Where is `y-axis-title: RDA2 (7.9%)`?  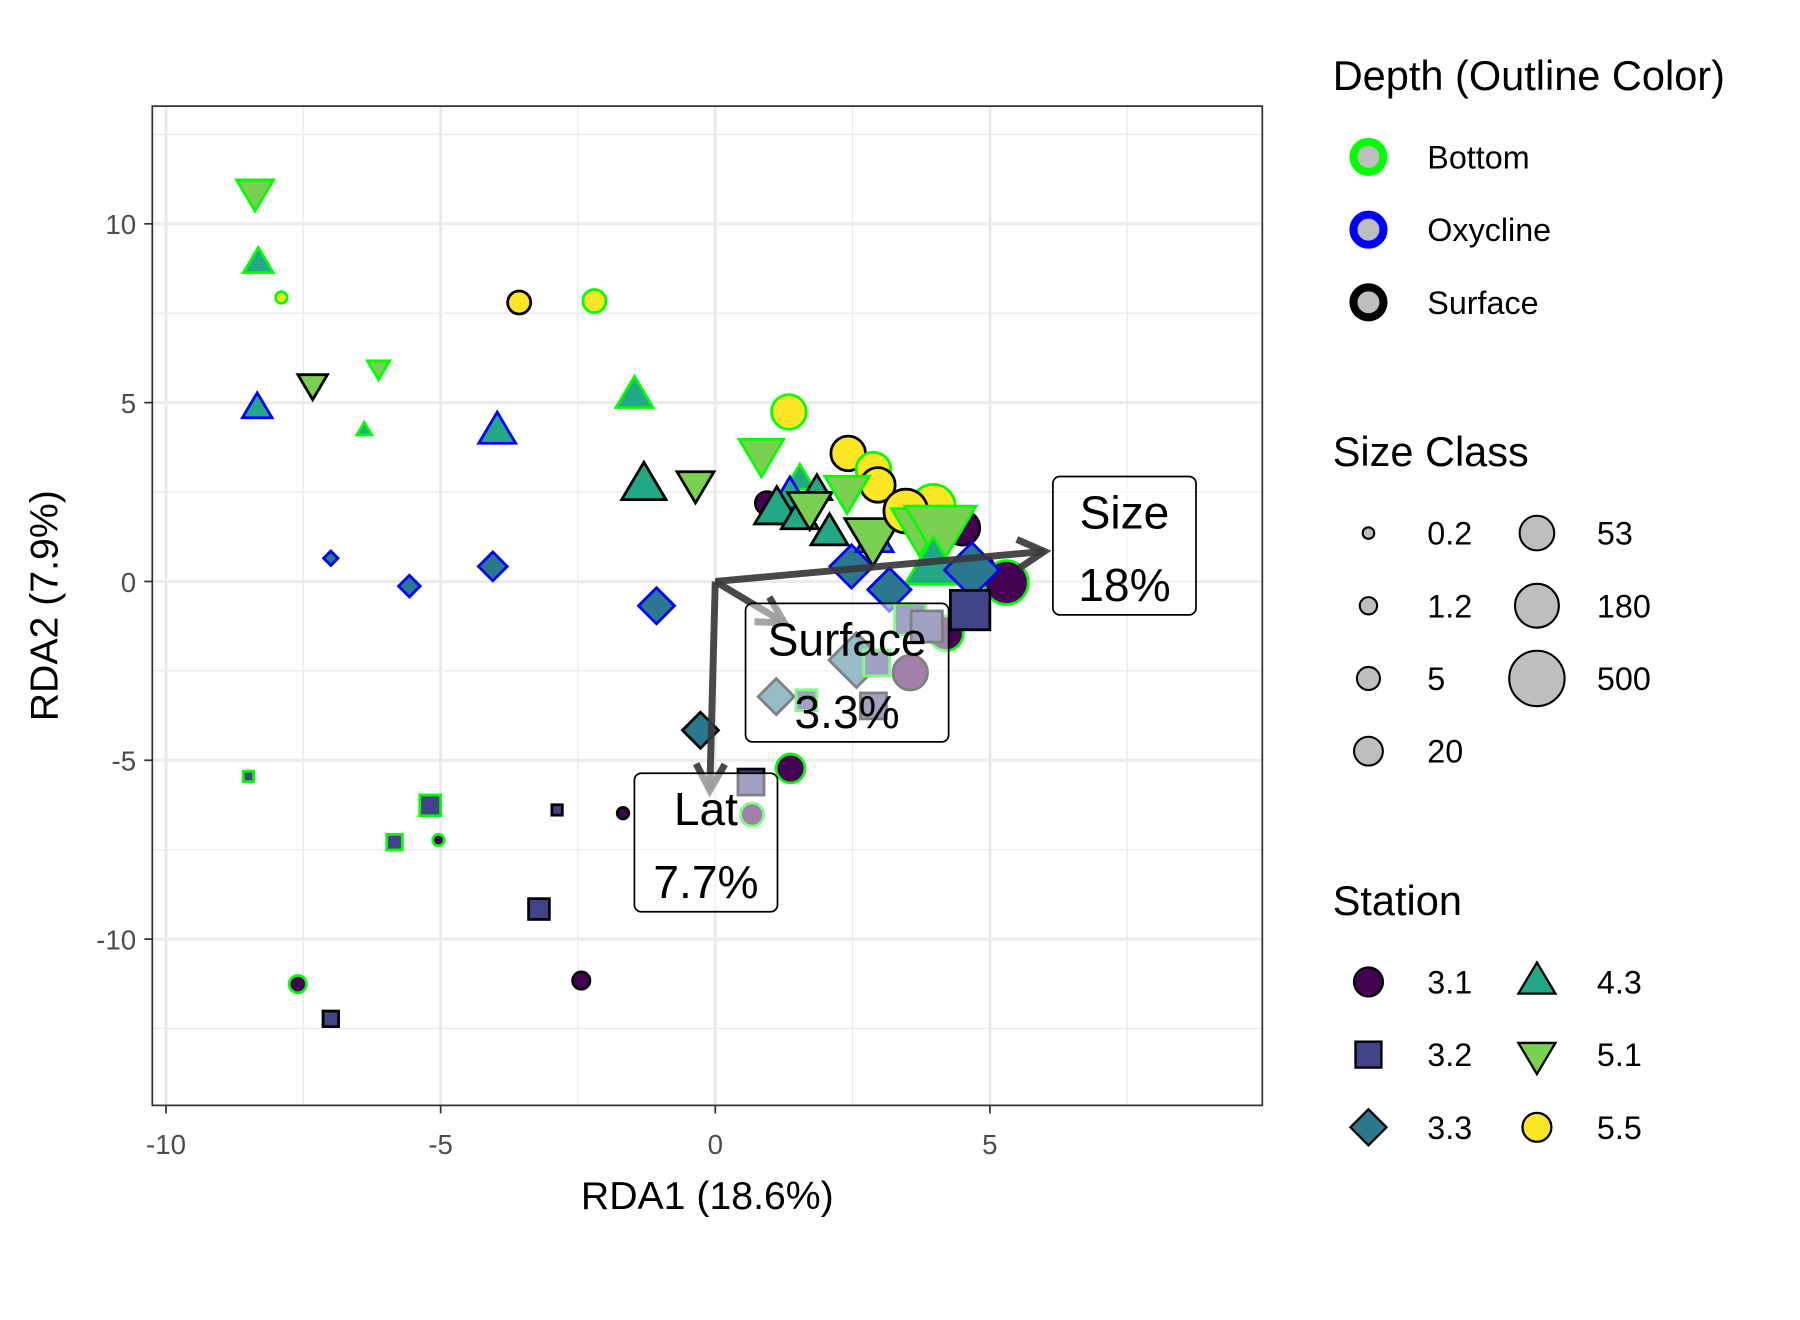
y-axis-title: RDA2 (7.9%) is located at coordinates (45, 605).